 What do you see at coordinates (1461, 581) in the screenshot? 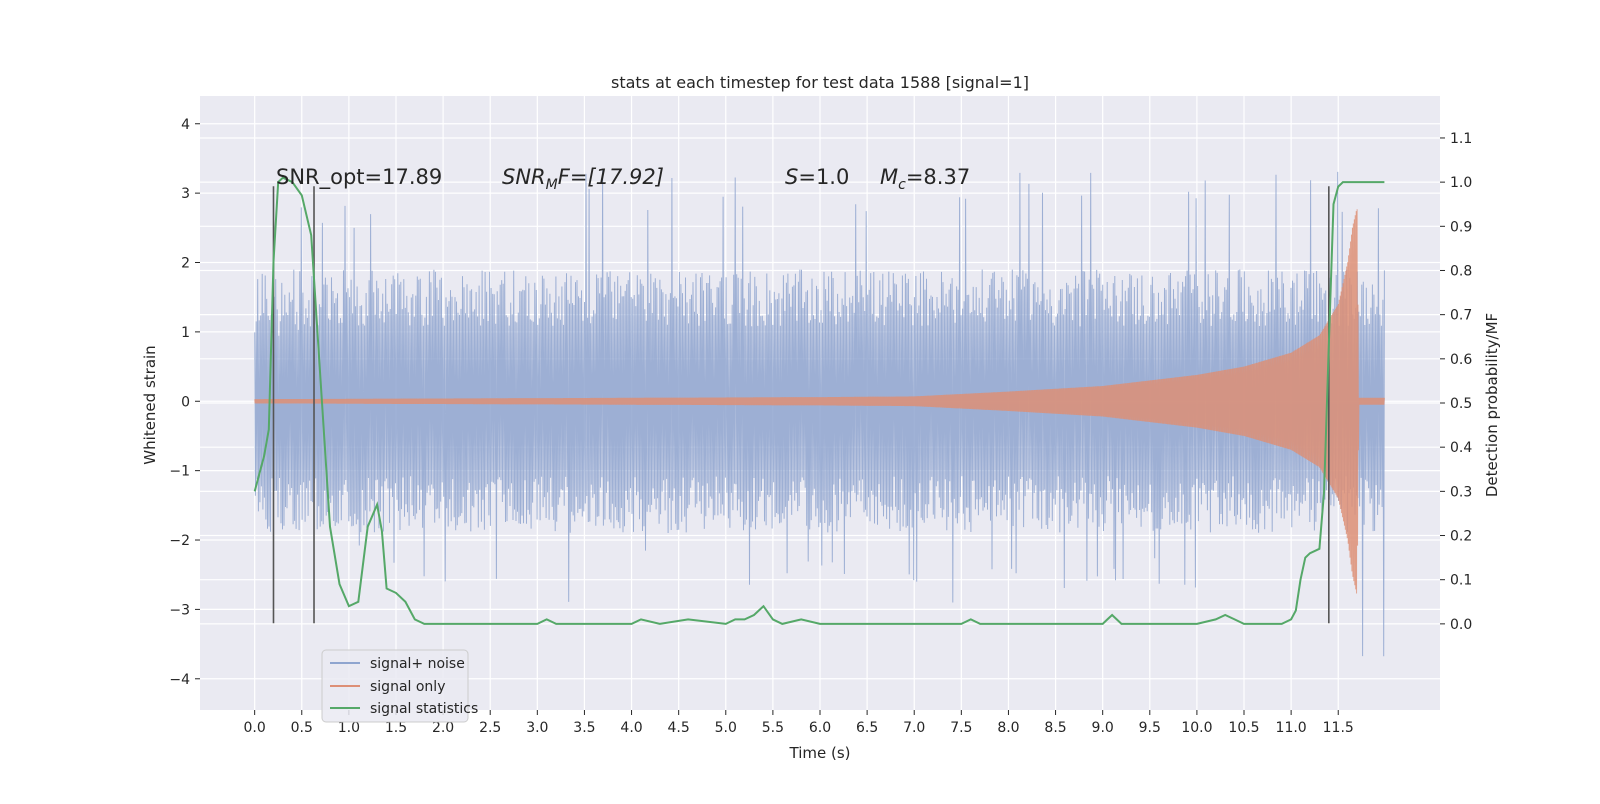
I see `y-right-tick-label: 0.1` at bounding box center [1461, 581].